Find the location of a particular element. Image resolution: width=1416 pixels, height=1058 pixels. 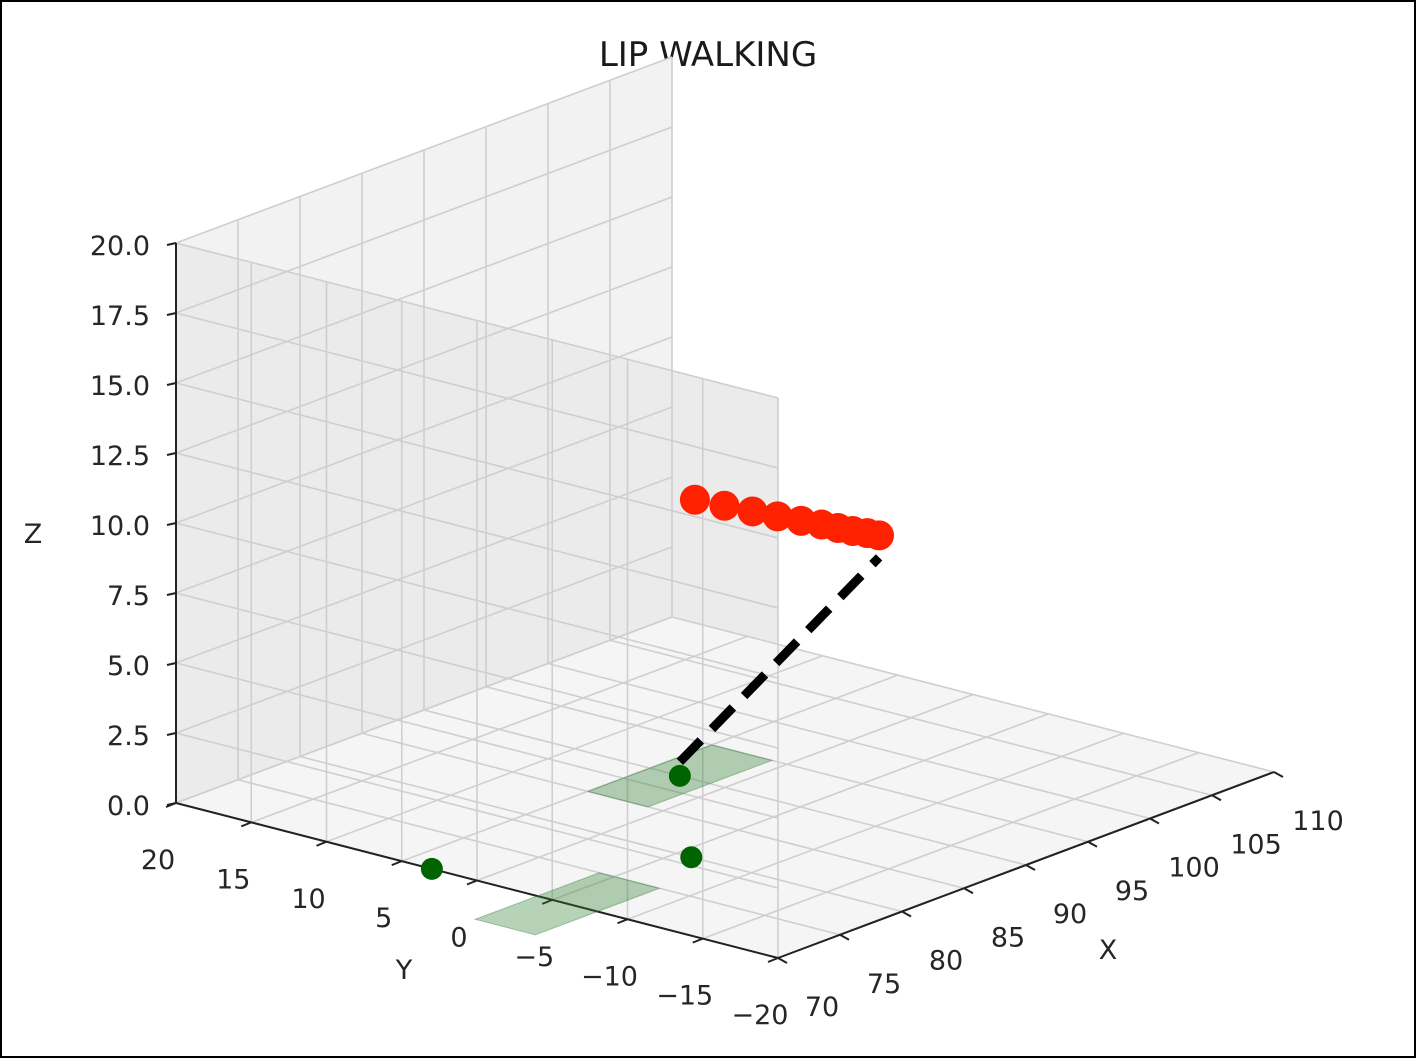

y-tick-label: 0 is located at coordinates (458, 938).